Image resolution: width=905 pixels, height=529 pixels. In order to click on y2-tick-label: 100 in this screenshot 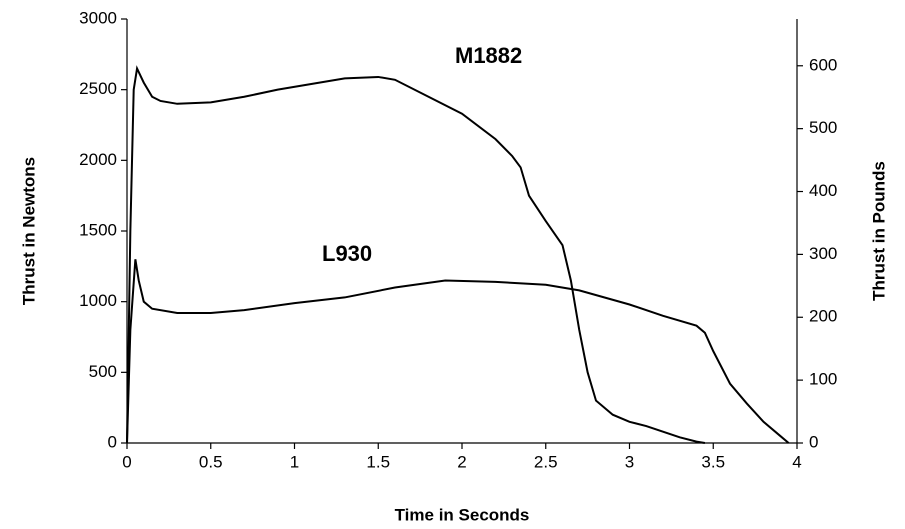, I will do `click(823, 379)`.